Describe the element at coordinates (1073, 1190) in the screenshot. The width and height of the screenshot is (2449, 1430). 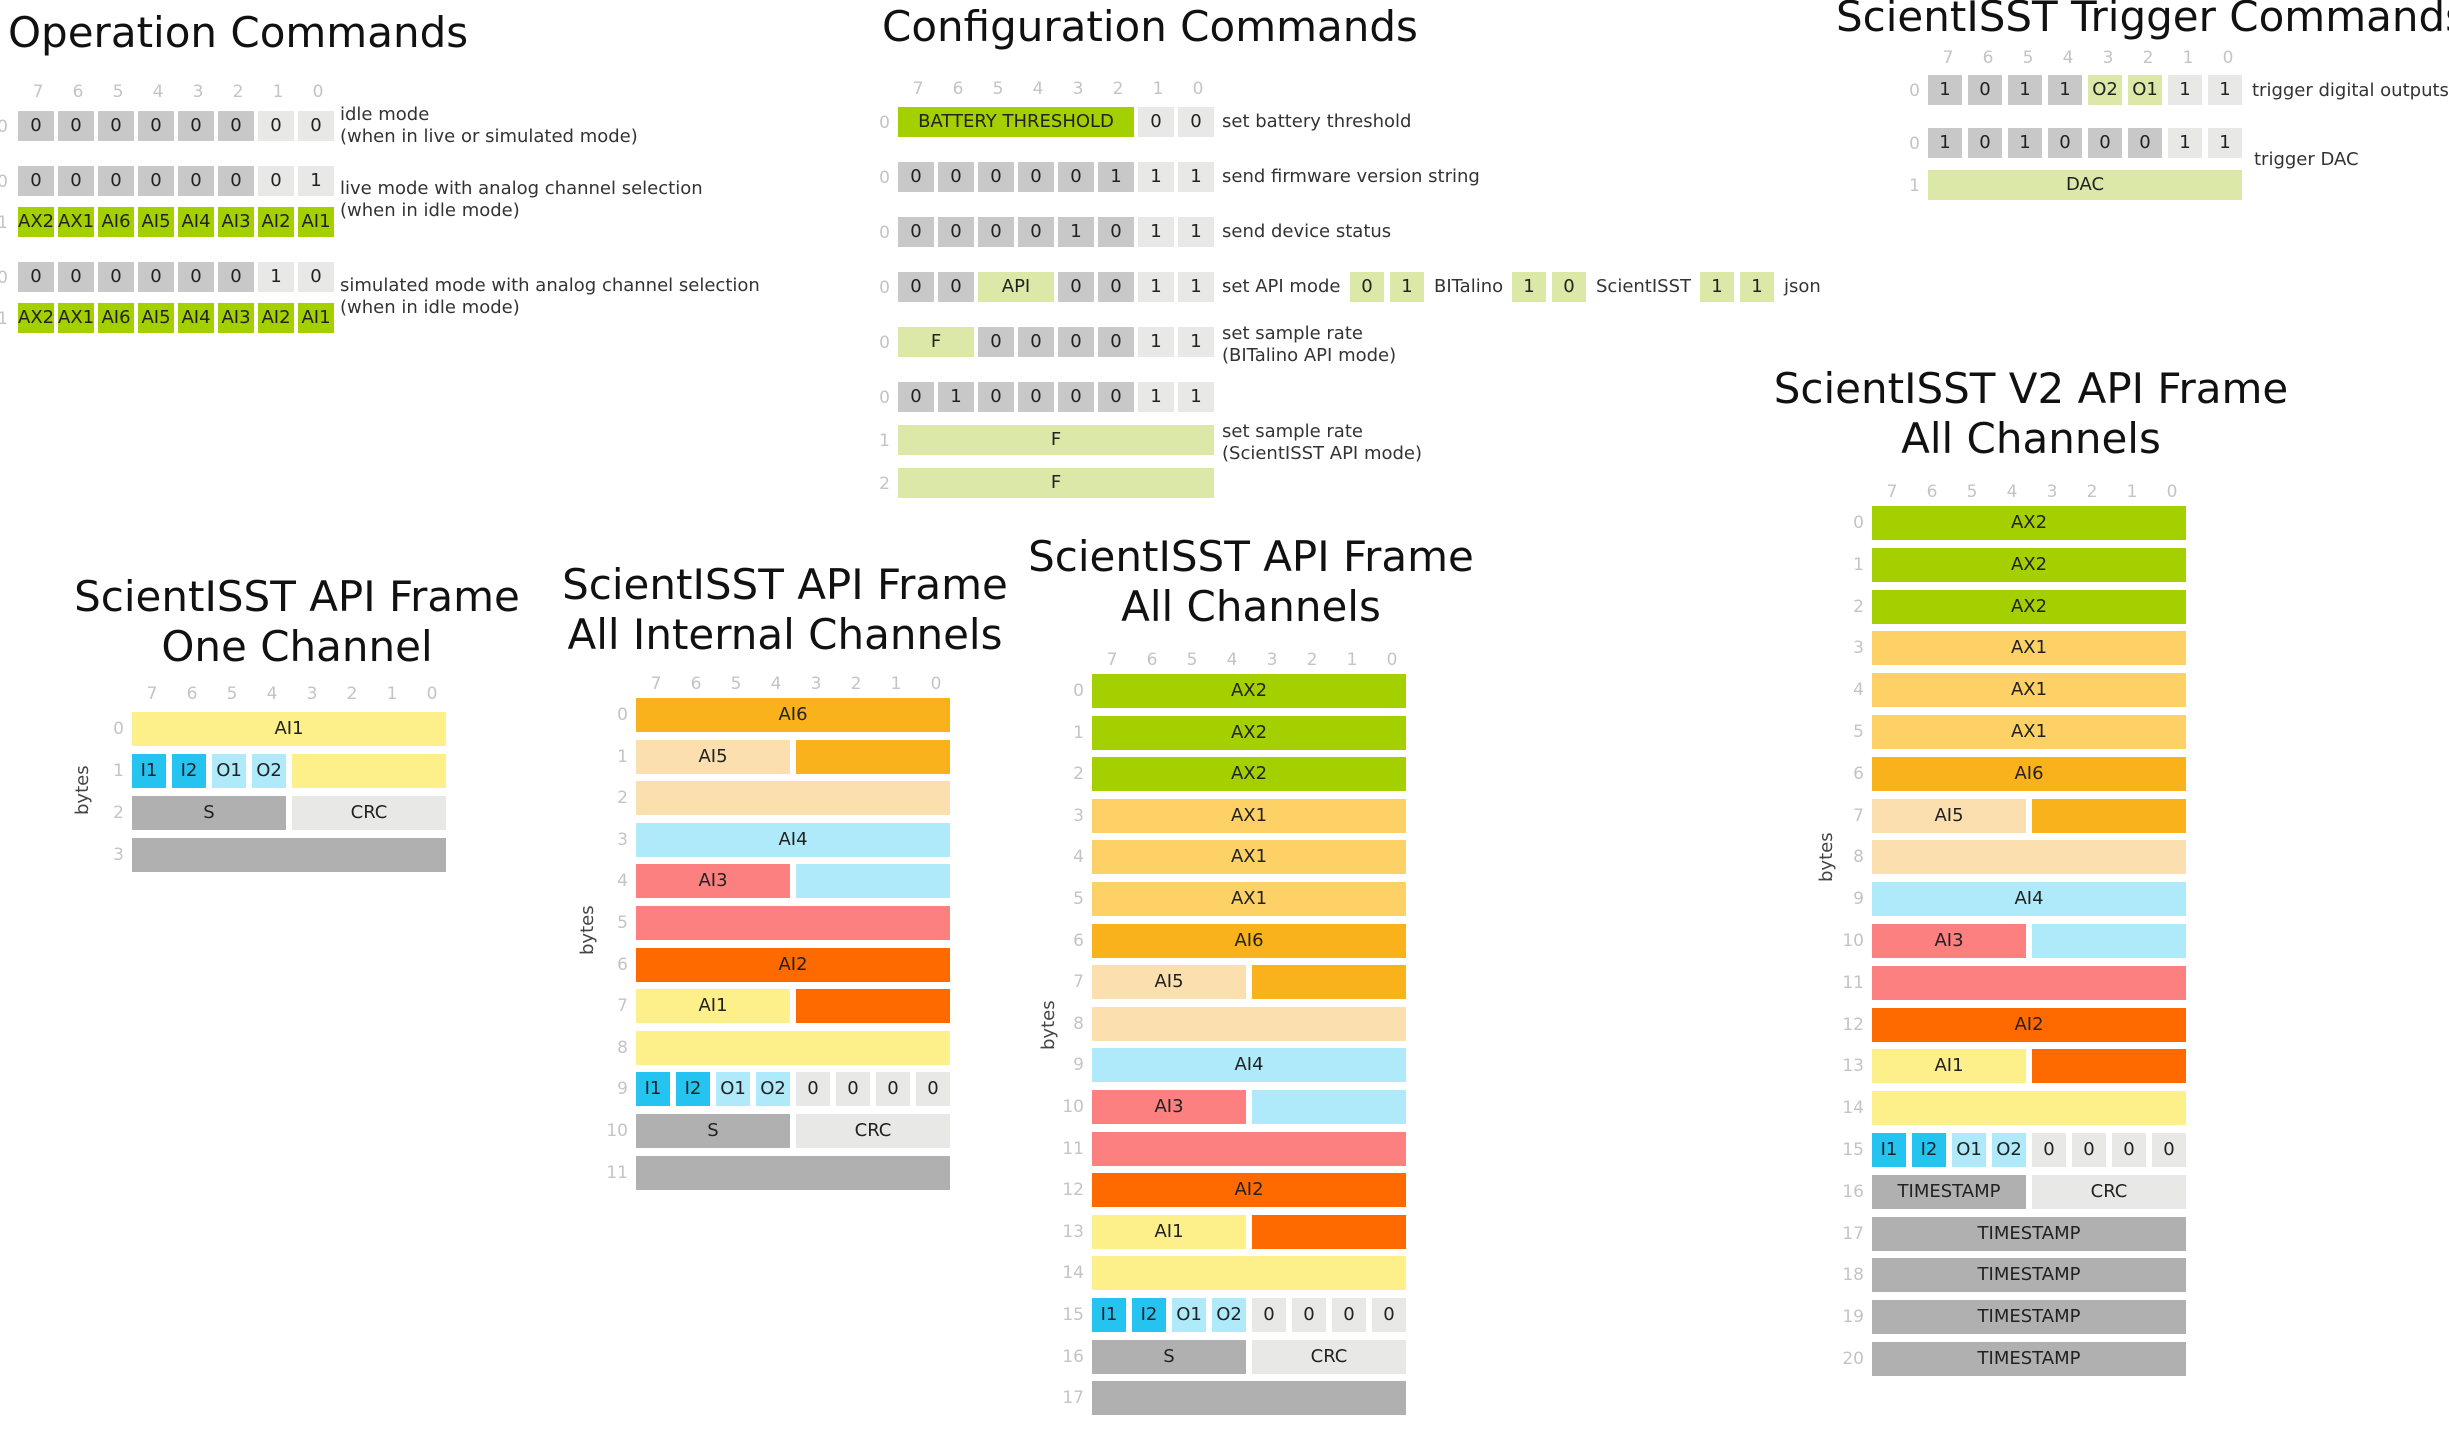
I see `row-number: 12` at that location.